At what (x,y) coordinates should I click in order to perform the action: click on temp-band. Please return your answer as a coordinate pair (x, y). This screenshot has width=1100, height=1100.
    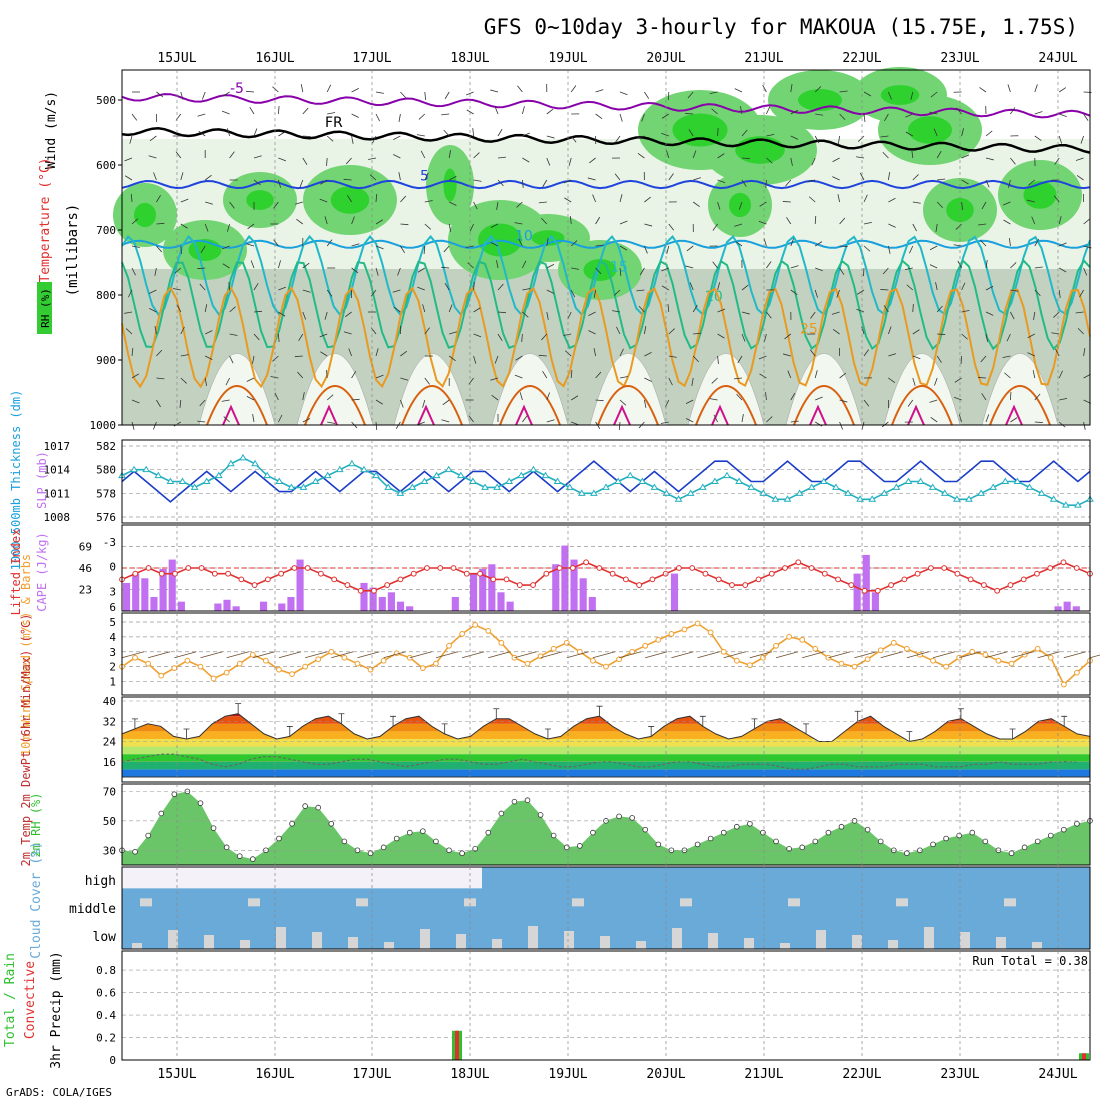
    Looking at the image, I should click on (606, 750).